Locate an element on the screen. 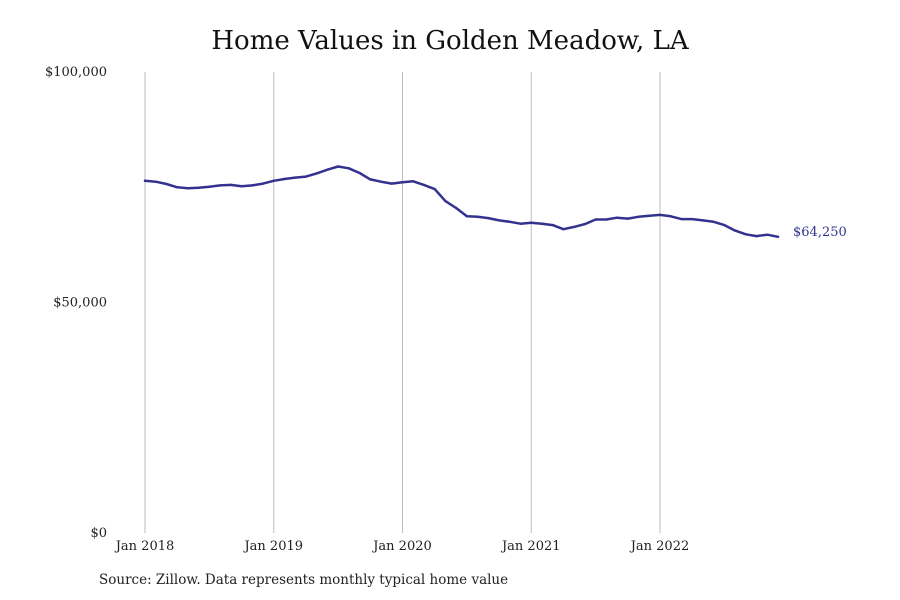 This screenshot has height=600, width=900. end-value-label: $64,250 is located at coordinates (820, 232).